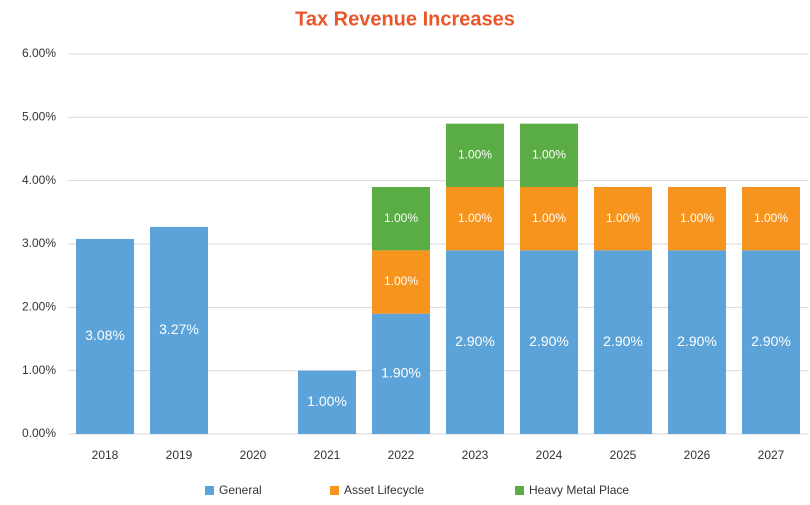 The image size is (810, 505). Describe the element at coordinates (327, 455) in the screenshot. I see `x-tick-label: 2021` at that location.